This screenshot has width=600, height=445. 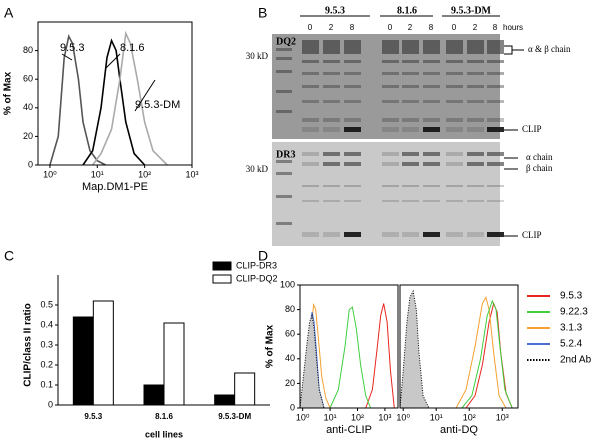 What do you see at coordinates (513, 27) in the screenshot?
I see `hours-label: hours` at bounding box center [513, 27].